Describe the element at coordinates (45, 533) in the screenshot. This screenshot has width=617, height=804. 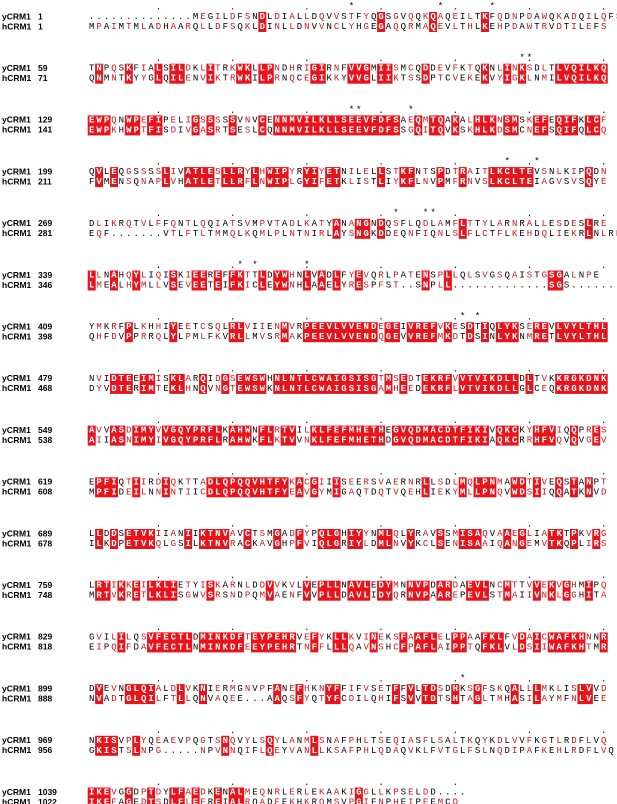
I see `start-number: 689` at that location.